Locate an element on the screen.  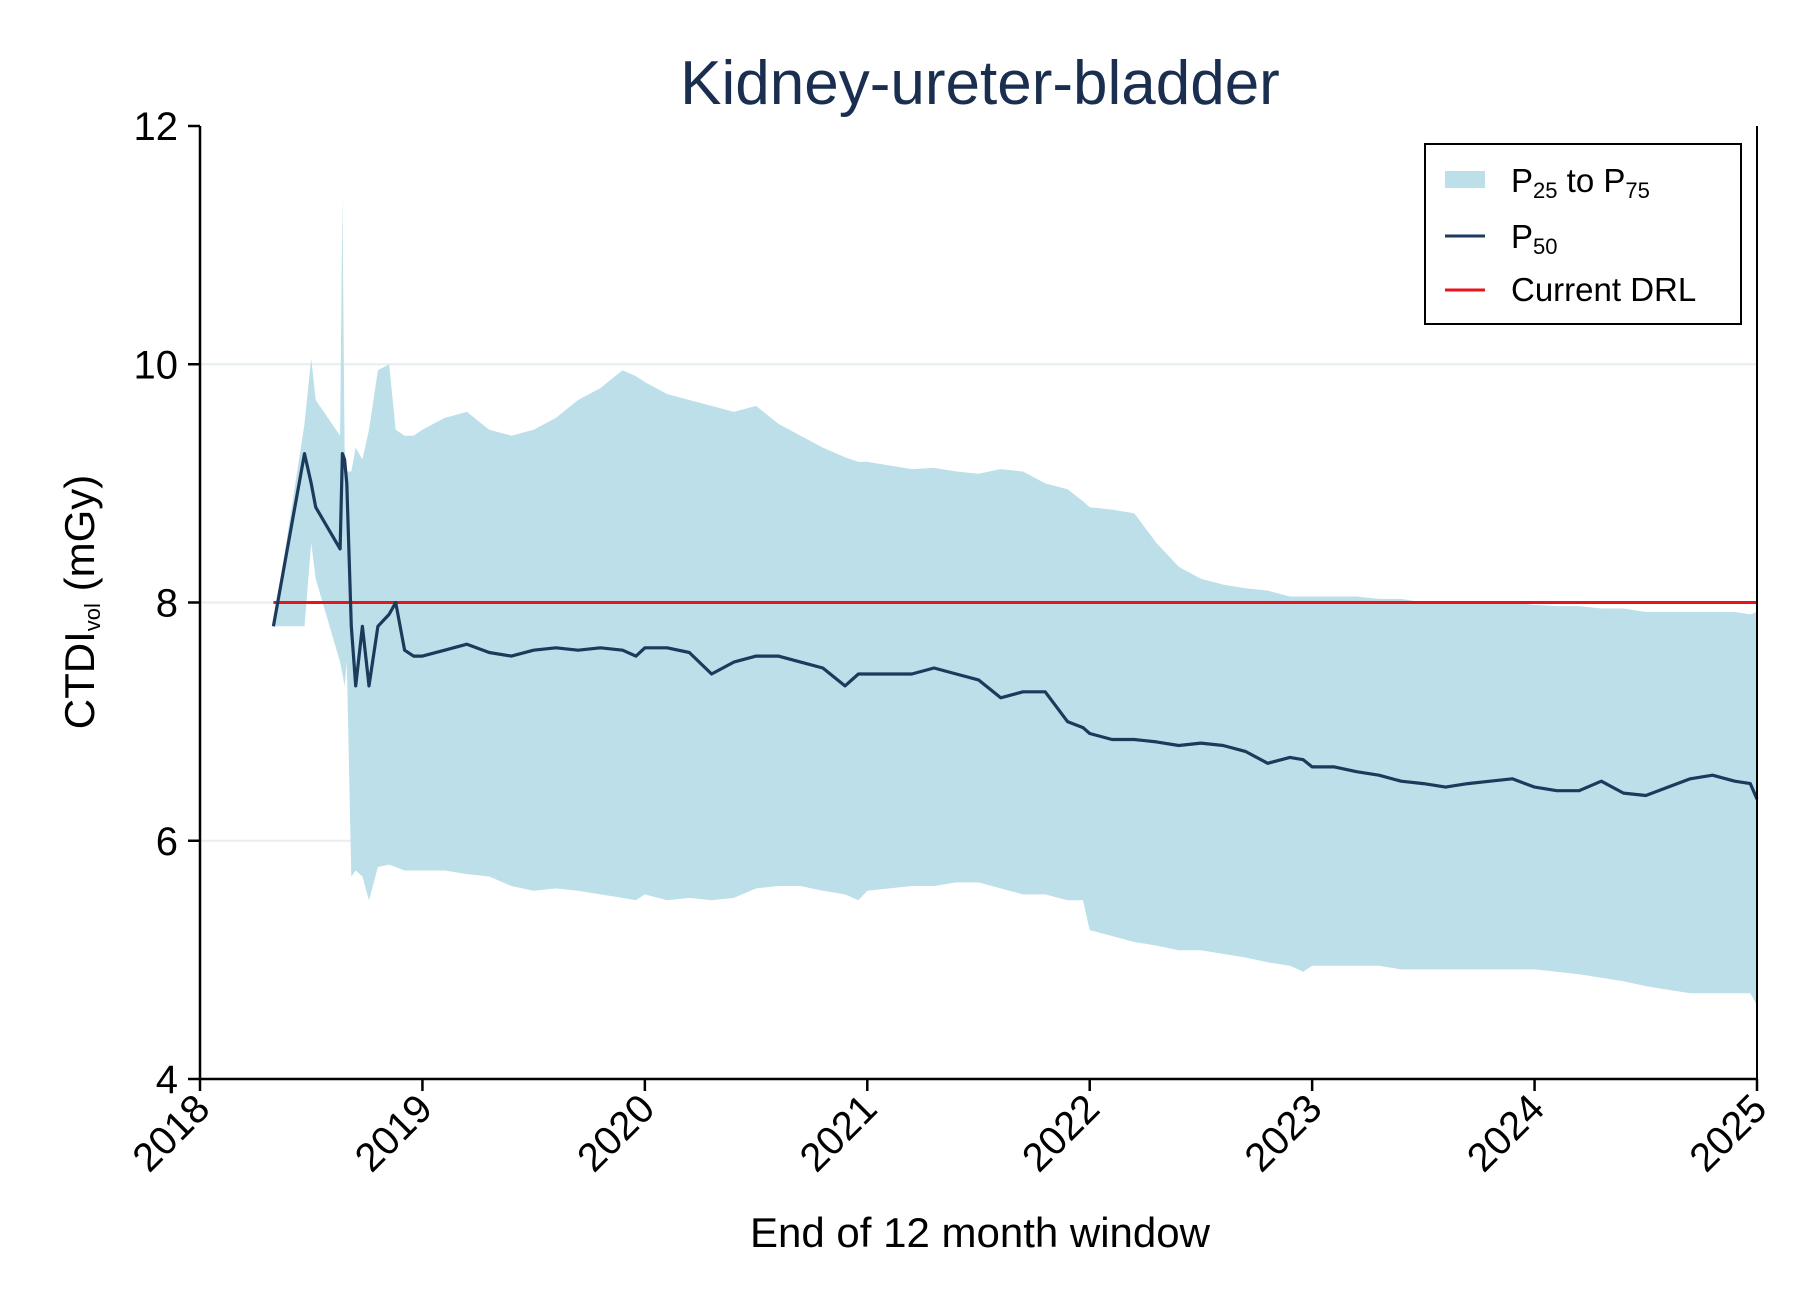
y-tick-label-8: 8 is located at coordinates (167, 604).